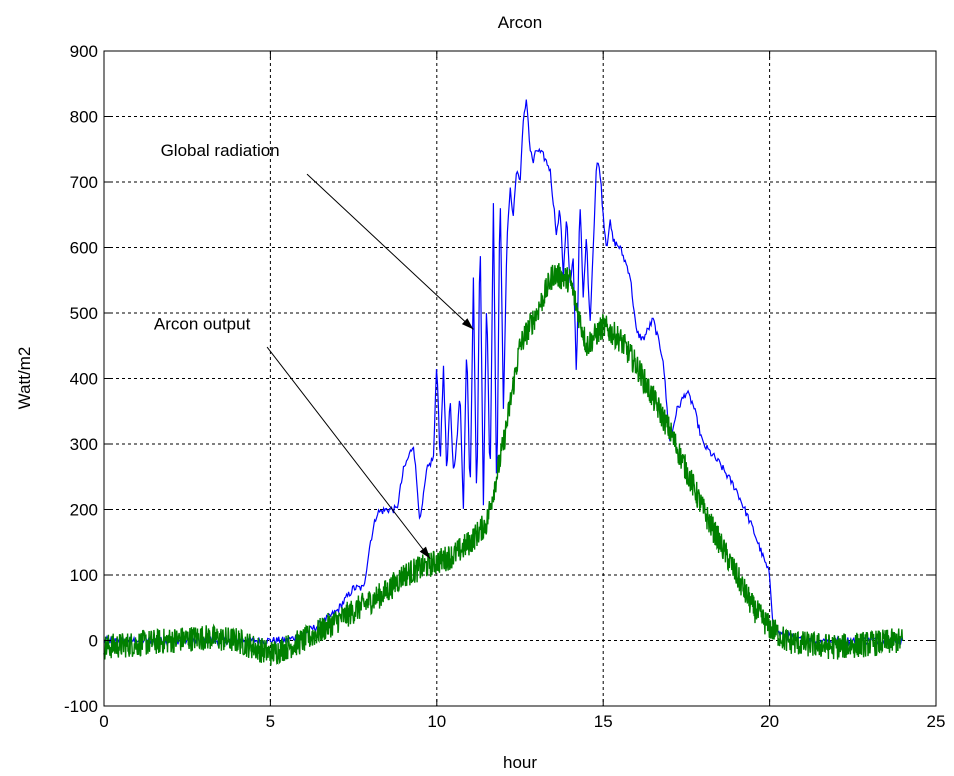 This screenshot has height=776, width=954. What do you see at coordinates (84, 117) in the screenshot?
I see `y-tick-label: 800` at bounding box center [84, 117].